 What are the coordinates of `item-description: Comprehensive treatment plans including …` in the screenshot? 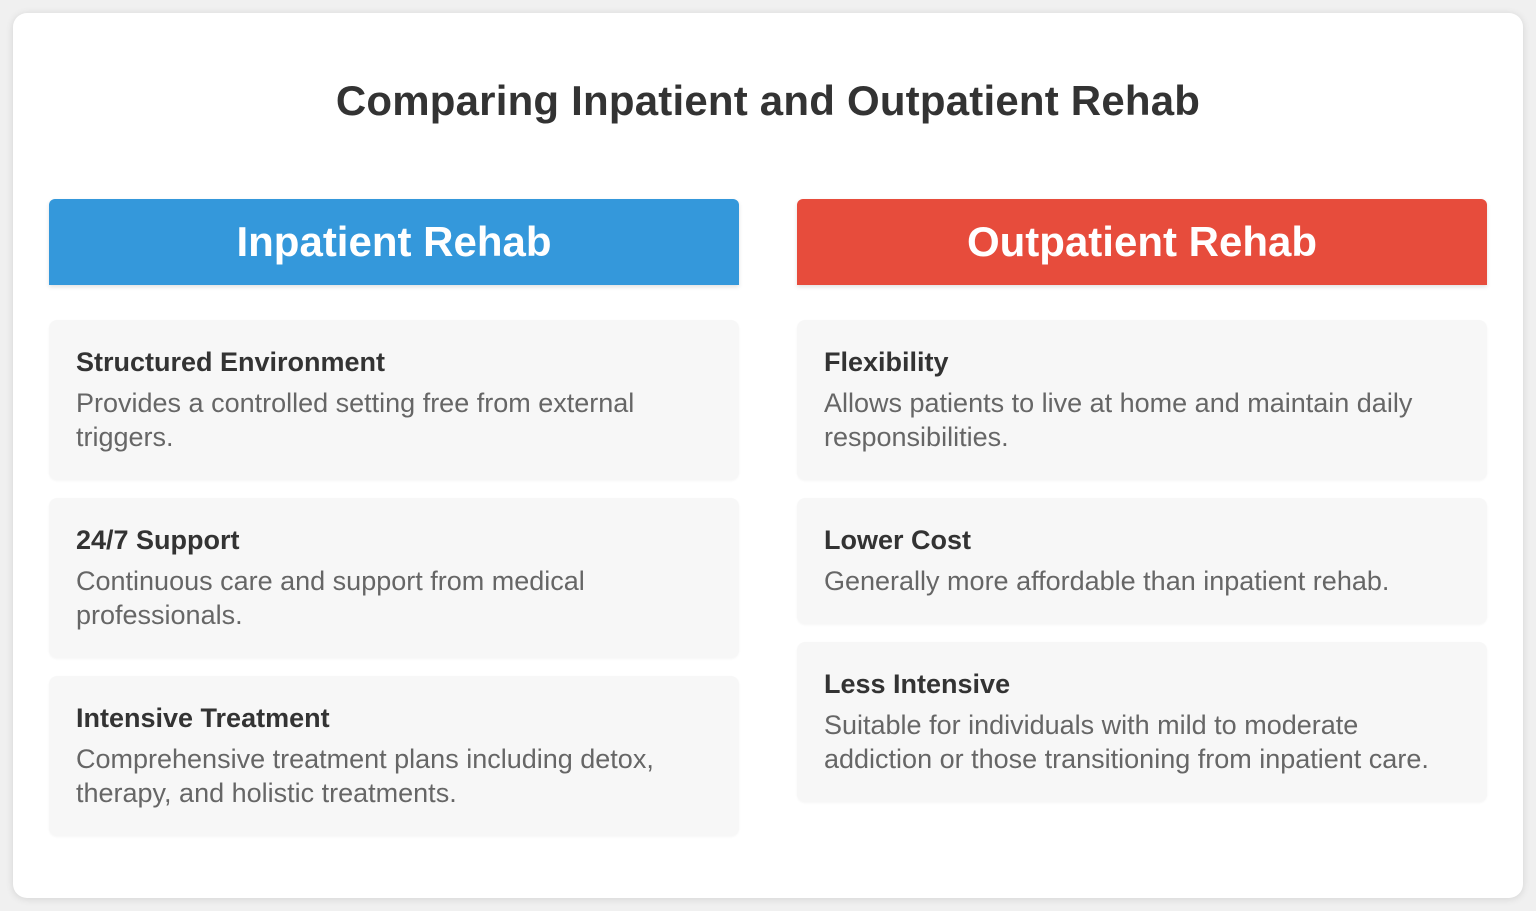 It's located at (365, 776).